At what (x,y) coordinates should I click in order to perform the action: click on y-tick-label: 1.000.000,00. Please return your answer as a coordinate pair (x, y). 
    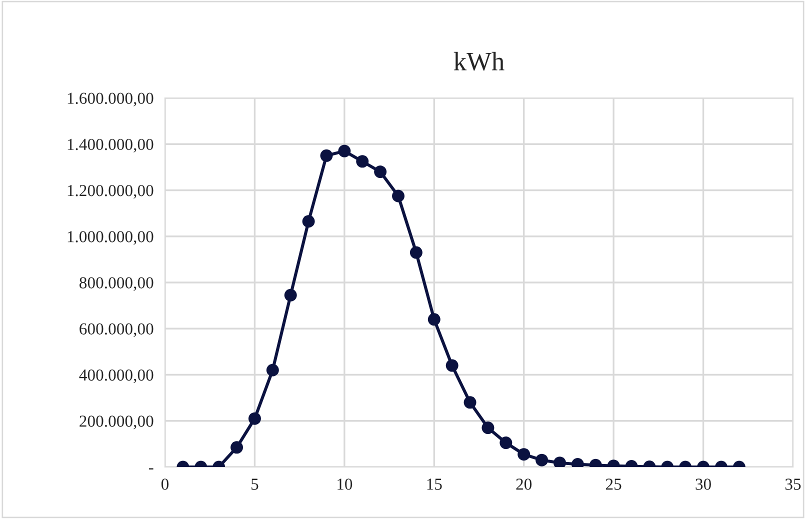
    Looking at the image, I should click on (111, 238).